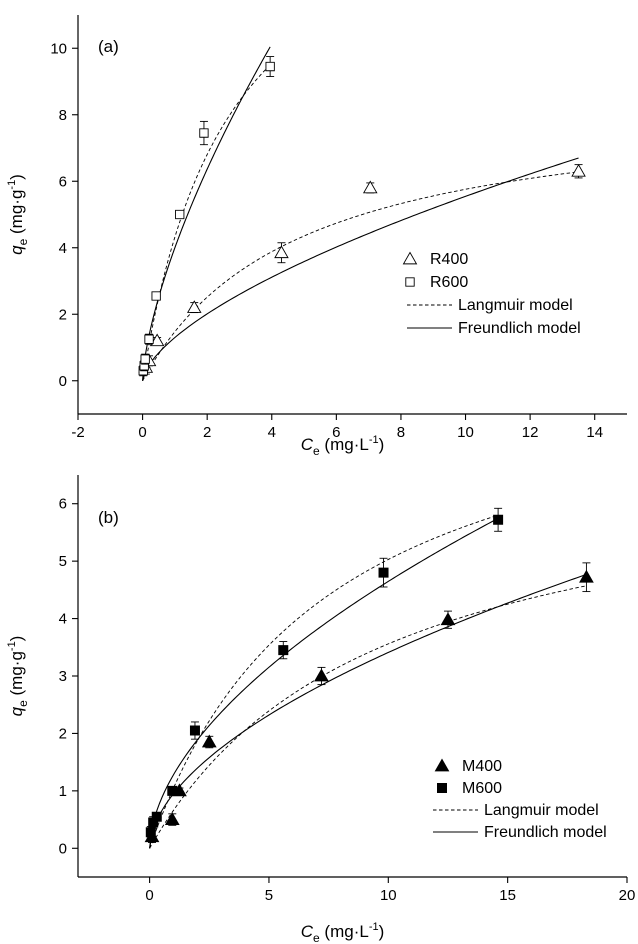 This screenshot has width=638, height=944. I want to click on y-tick-label: 8, so click(63, 115).